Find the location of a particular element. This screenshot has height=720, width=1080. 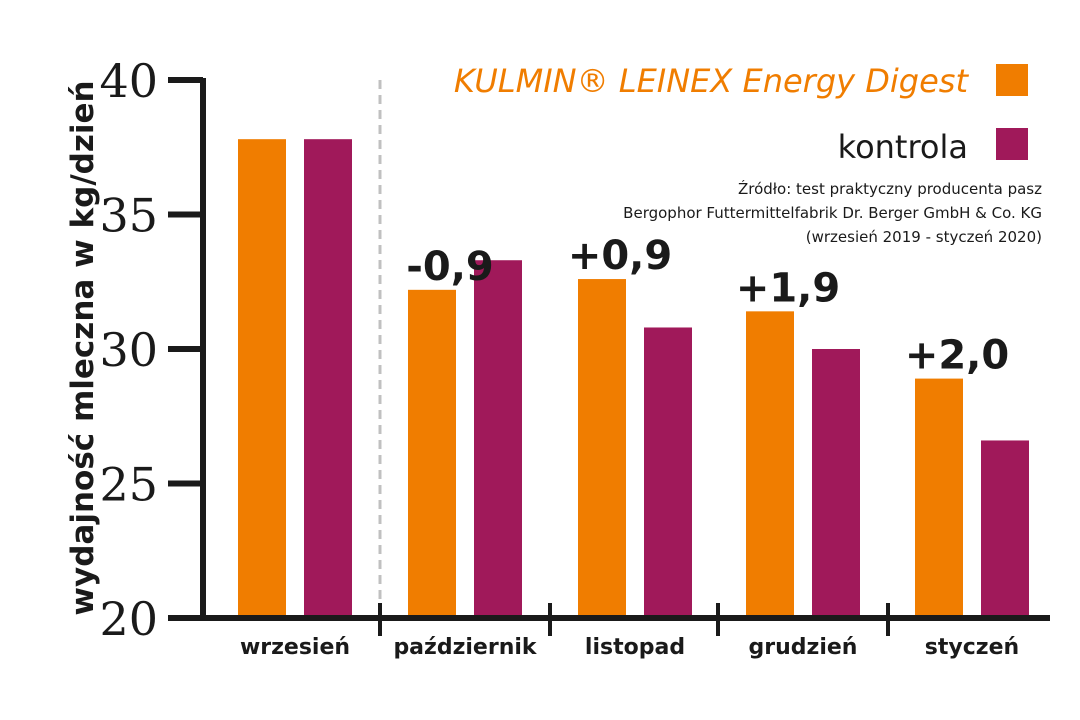

x-tick-label: listopad is located at coordinates (635, 647).